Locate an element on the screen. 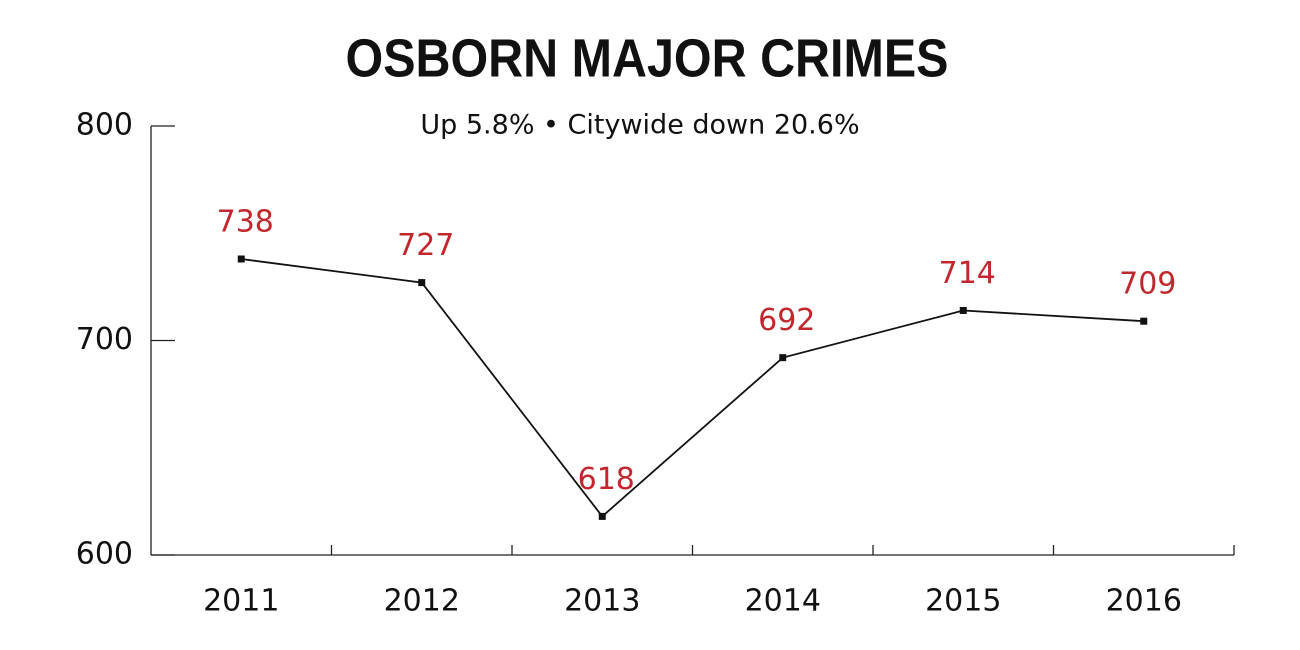  data-label: 709 is located at coordinates (1147, 284).